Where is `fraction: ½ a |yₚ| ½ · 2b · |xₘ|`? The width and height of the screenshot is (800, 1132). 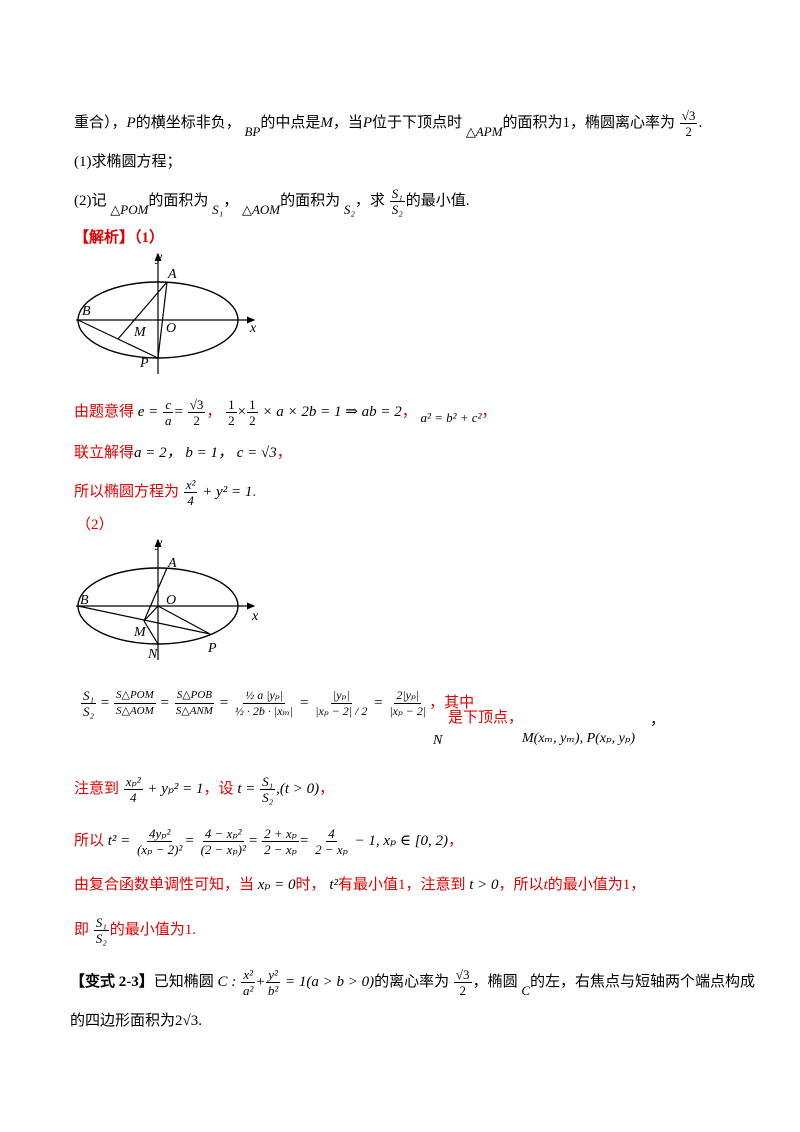
fraction: ½ a |yₚ| ½ · 2b · |xₘ| is located at coordinates (264, 703).